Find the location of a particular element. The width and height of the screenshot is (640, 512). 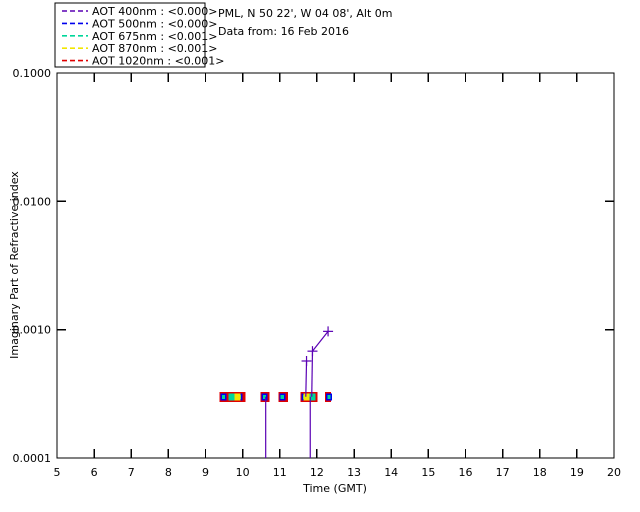

legend-label: AOT 1020nm : <0.001> is located at coordinates (158, 61).